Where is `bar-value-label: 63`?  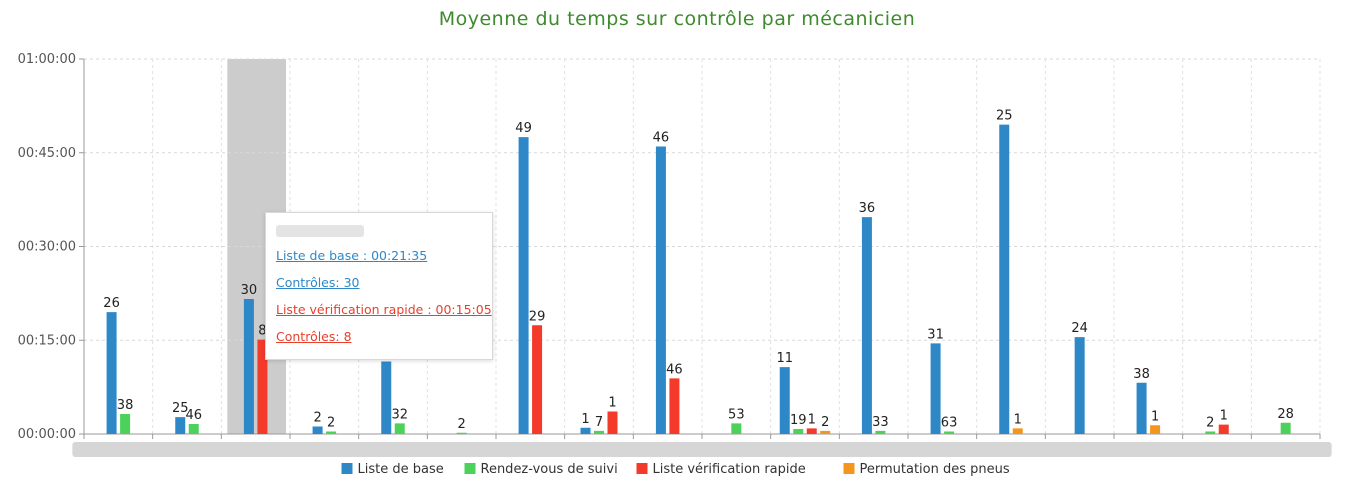 bar-value-label: 63 is located at coordinates (949, 423).